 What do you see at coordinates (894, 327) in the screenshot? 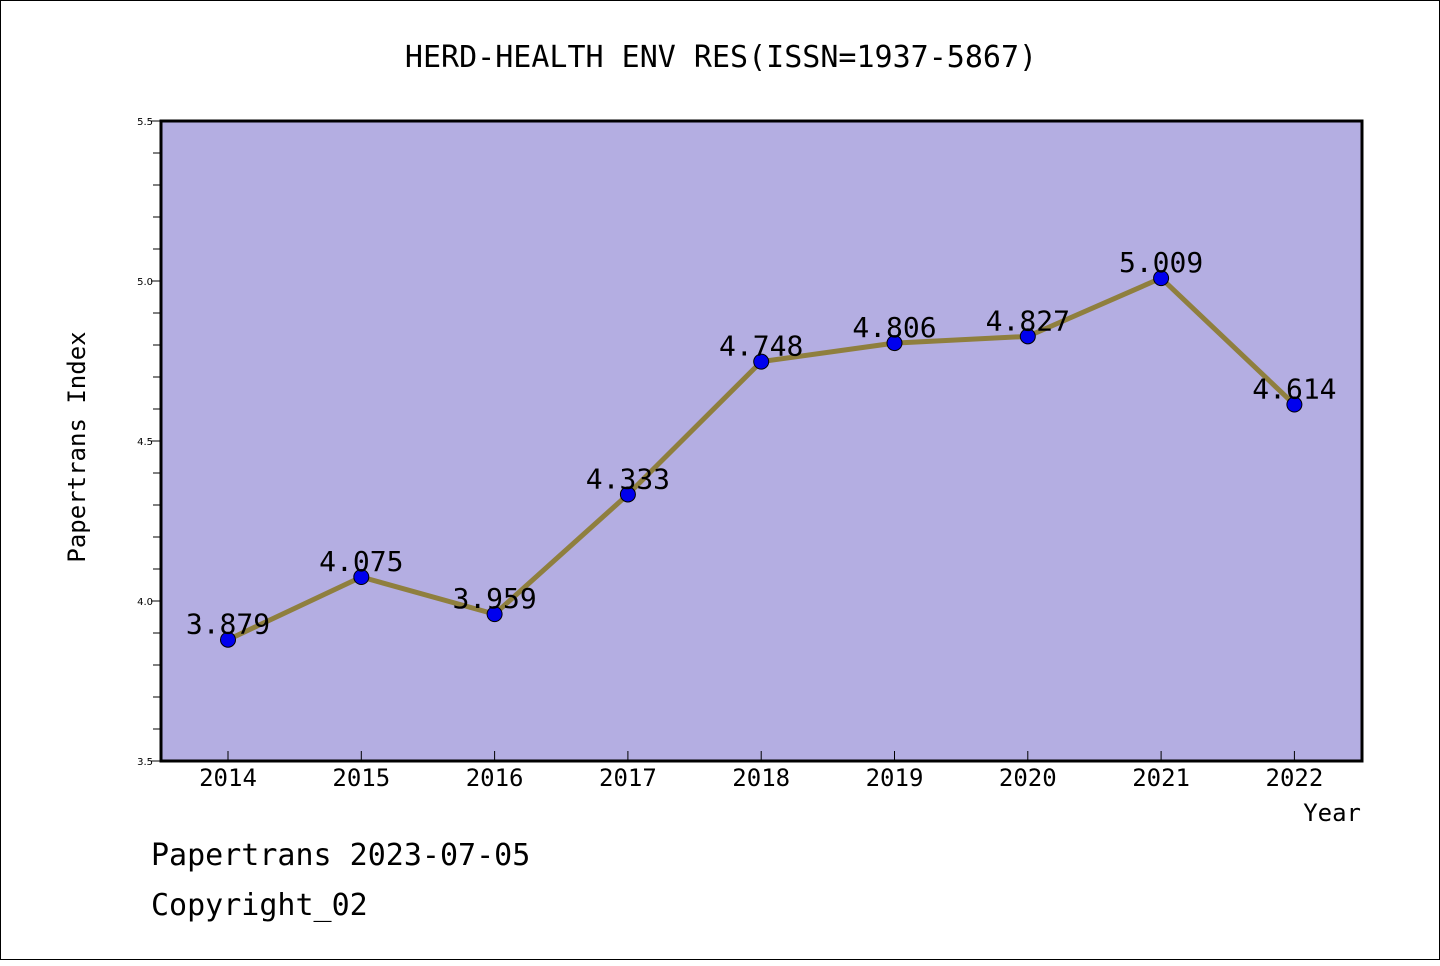
I see `data-label: 4.806` at bounding box center [894, 327].